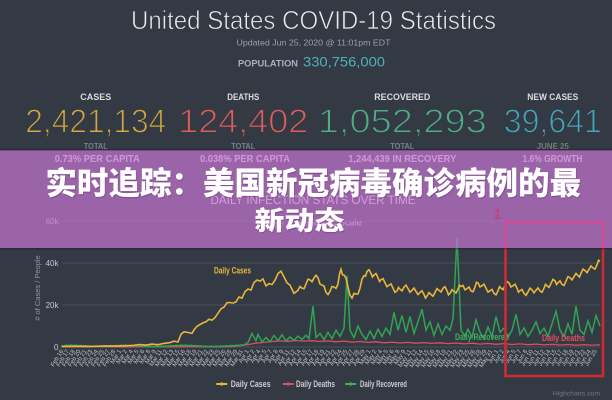 This screenshot has width=612, height=400. What do you see at coordinates (268, 64) in the screenshot?
I see `svg-text: POPULATION` at bounding box center [268, 64].